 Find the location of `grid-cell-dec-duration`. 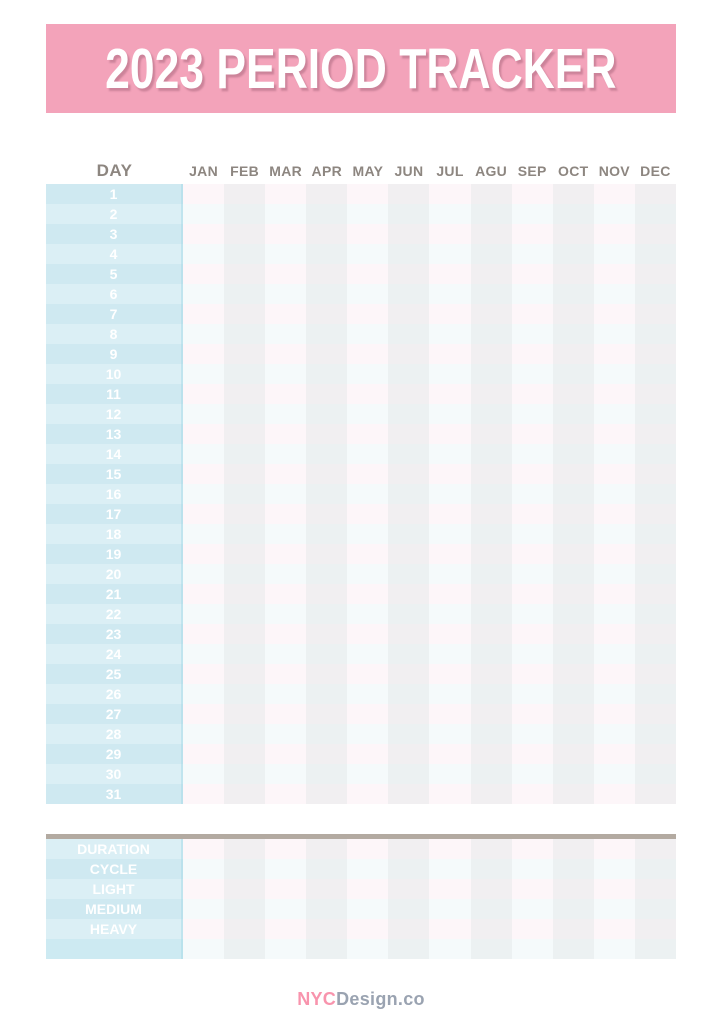

grid-cell-dec-duration is located at coordinates (655, 849).